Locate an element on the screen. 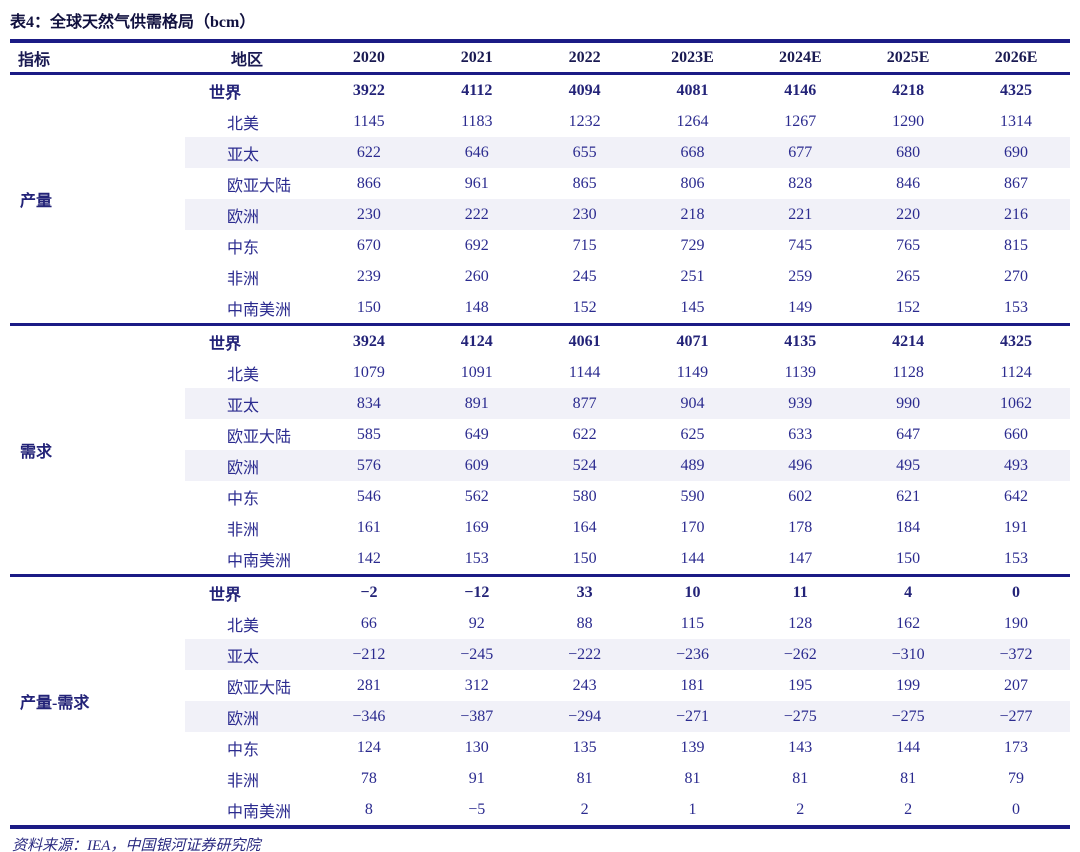 Image resolution: width=1080 pixels, height=852 pixels. region-label: 非洲 is located at coordinates (243, 530).